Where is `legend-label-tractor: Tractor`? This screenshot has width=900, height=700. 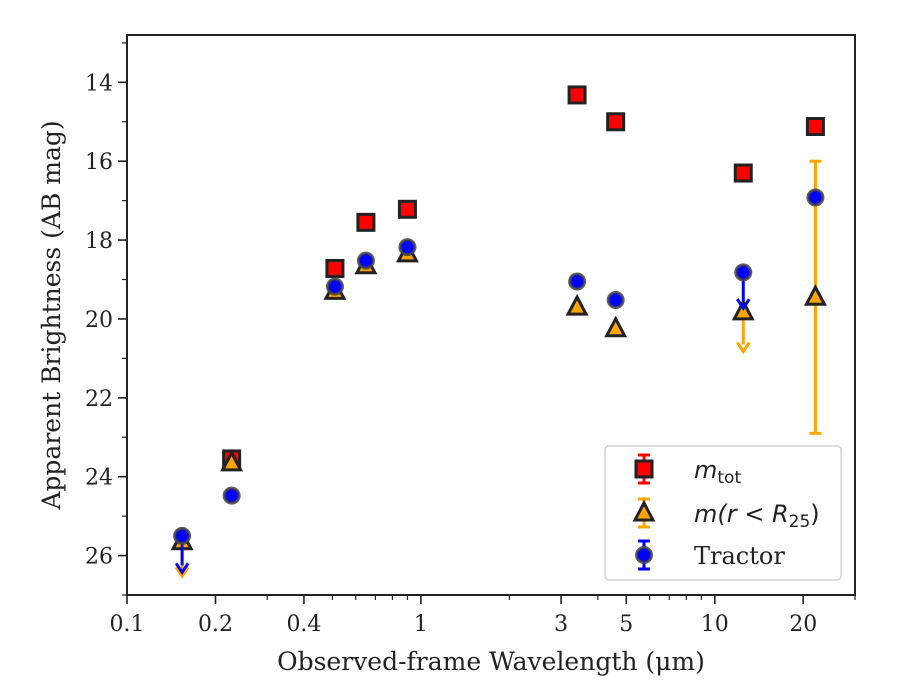
legend-label-tractor: Tractor is located at coordinates (739, 556).